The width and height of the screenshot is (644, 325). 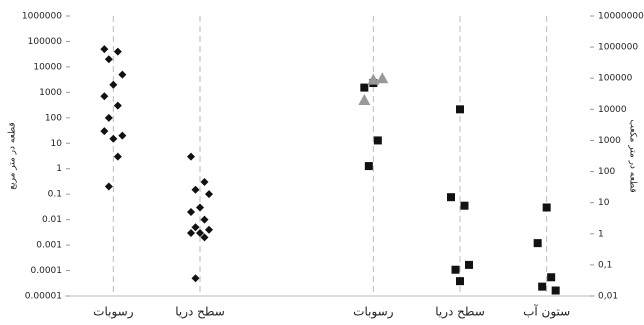 What do you see at coordinates (604, 203) in the screenshot?
I see `y2-tick-label: 10` at bounding box center [604, 203].